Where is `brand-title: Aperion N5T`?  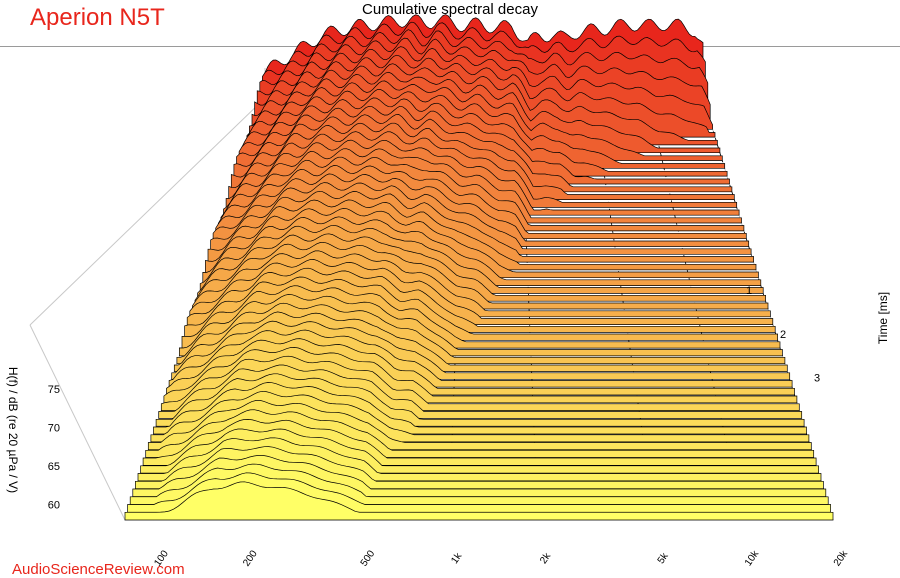
brand-title: Aperion N5T is located at coordinates (97, 17).